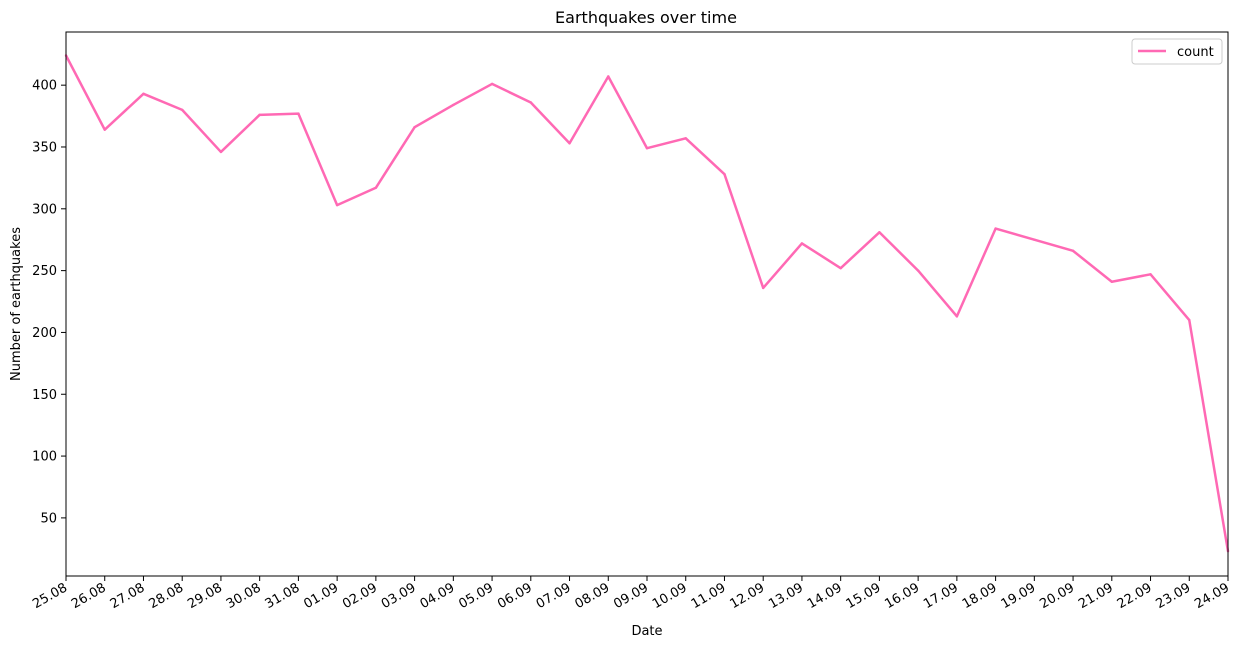 Image resolution: width=1238 pixels, height=647 pixels. What do you see at coordinates (1019, 596) in the screenshot?
I see `x-tick-label: 19.09` at bounding box center [1019, 596].